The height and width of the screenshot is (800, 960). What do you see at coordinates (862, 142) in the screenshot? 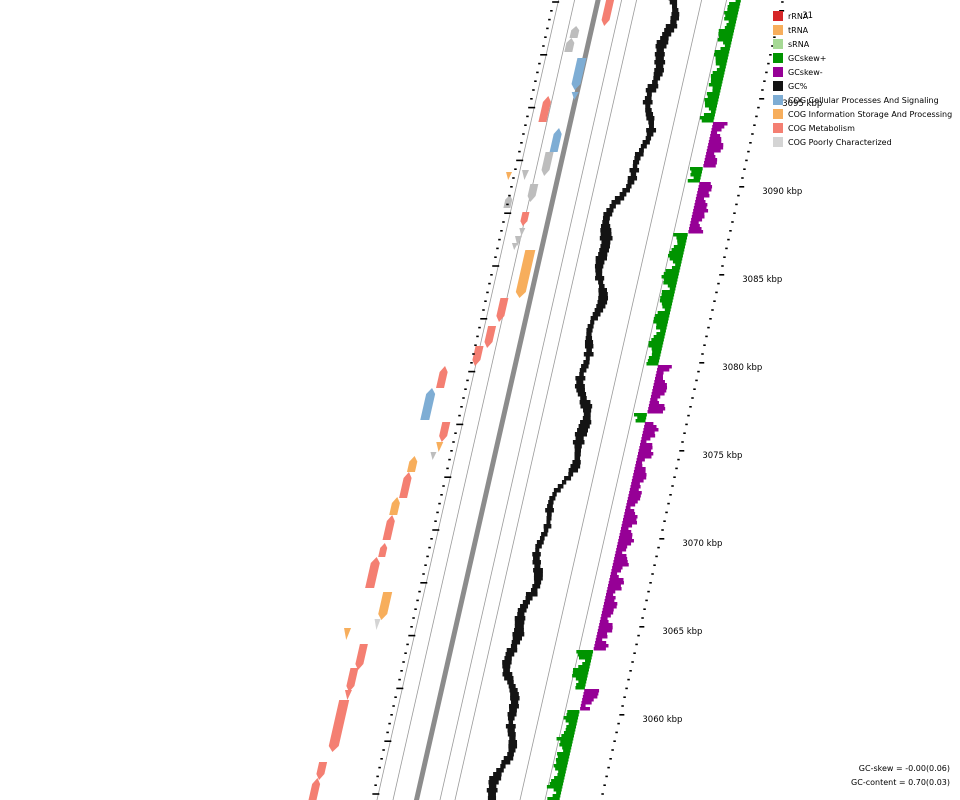
I see `legend-item: COG Poorly Characterized` at bounding box center [862, 142].